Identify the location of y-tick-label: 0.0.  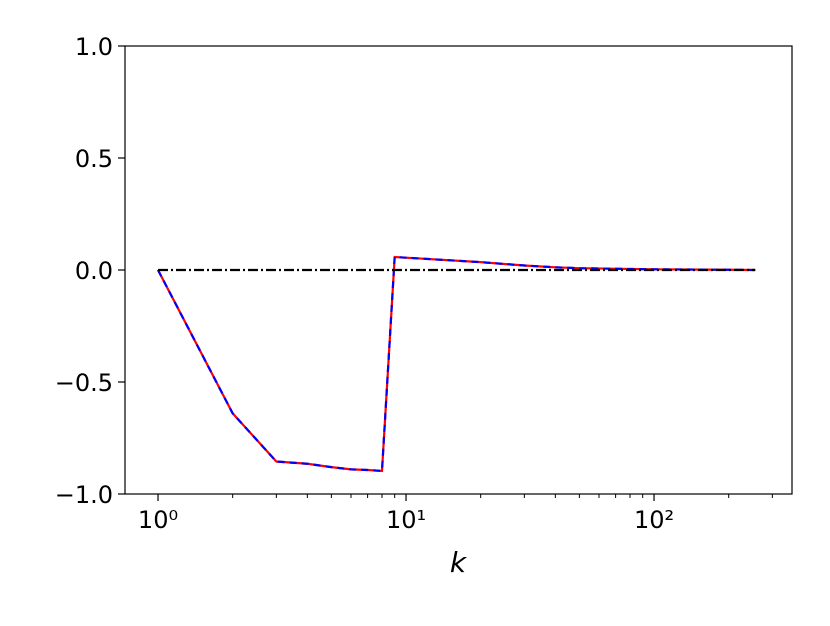
(94, 271).